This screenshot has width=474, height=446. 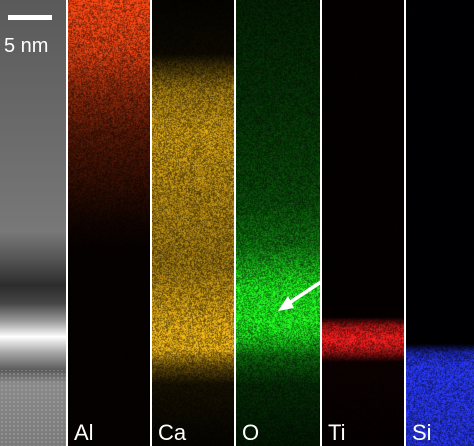 I want to click on ca-label: Ca, so click(x=172, y=432).